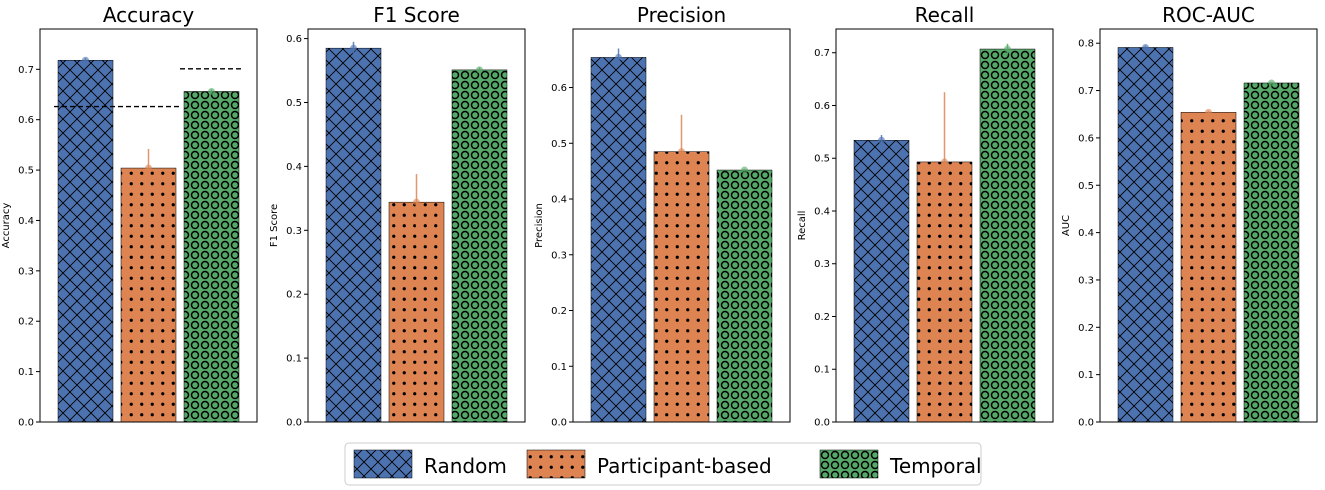 The image size is (1325, 490). What do you see at coordinates (944, 225) in the screenshot?
I see `axes-frame-recall` at bounding box center [944, 225].